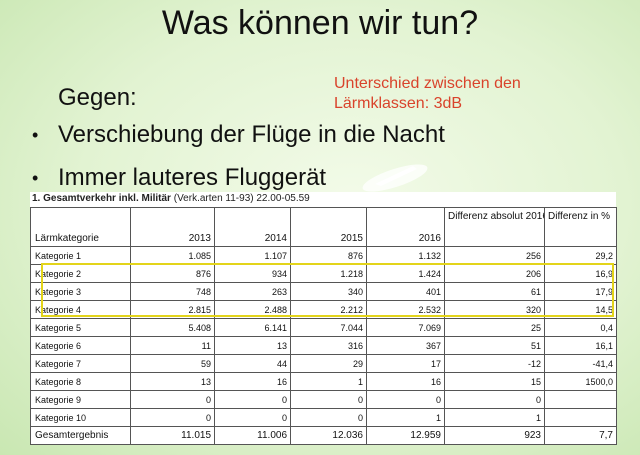  I want to click on cell-2015: 316, so click(328, 345).